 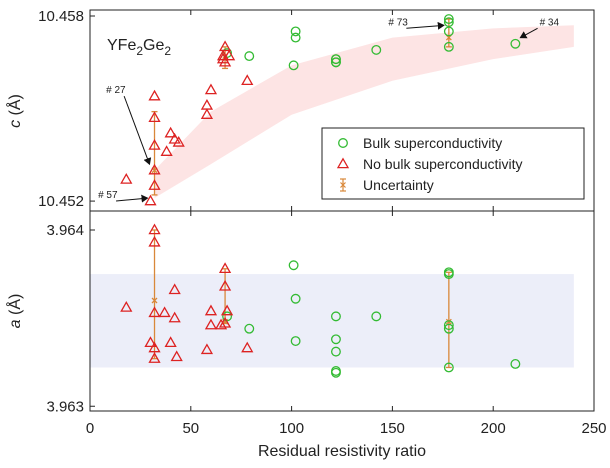 What do you see at coordinates (61, 201) in the screenshot?
I see `c-y-tick-label: 10.452` at bounding box center [61, 201].